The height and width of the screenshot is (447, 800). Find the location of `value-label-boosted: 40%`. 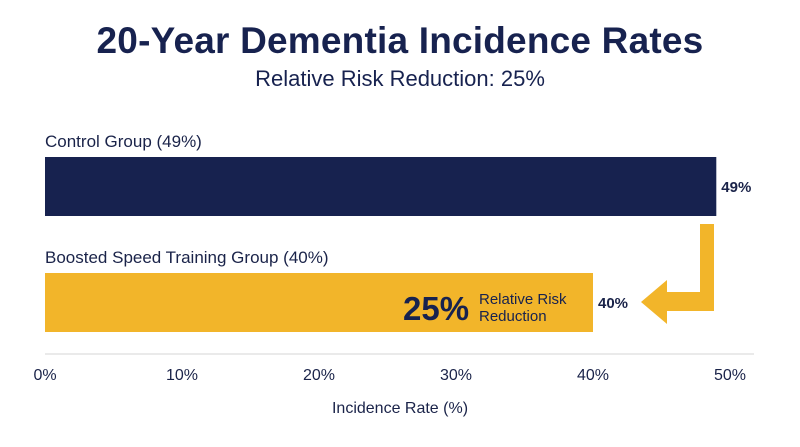

value-label-boosted: 40% is located at coordinates (613, 303).